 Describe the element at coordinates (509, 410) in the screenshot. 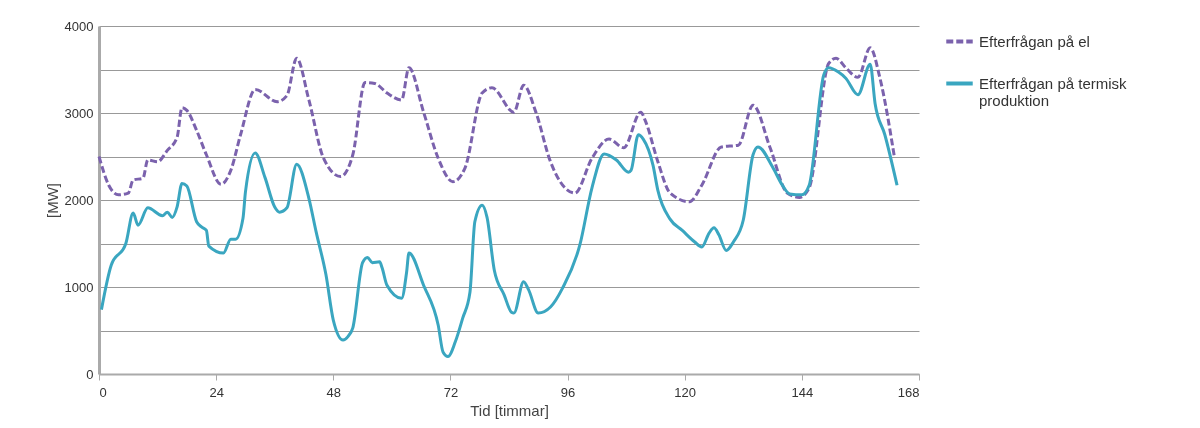

I see `x-axis-title: Tid [timmar]` at that location.